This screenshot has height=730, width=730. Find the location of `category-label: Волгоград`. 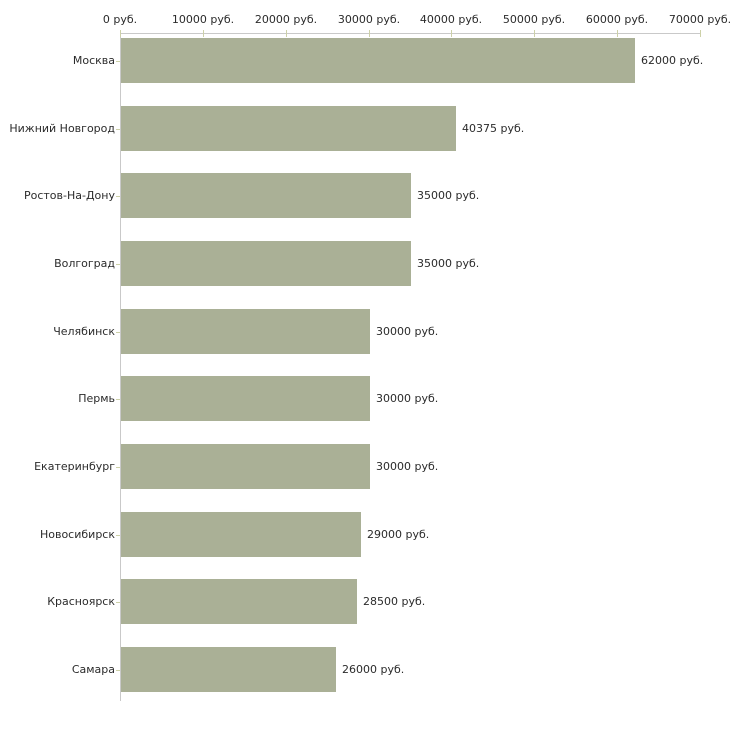

category-label: Волгоград is located at coordinates (84, 263).